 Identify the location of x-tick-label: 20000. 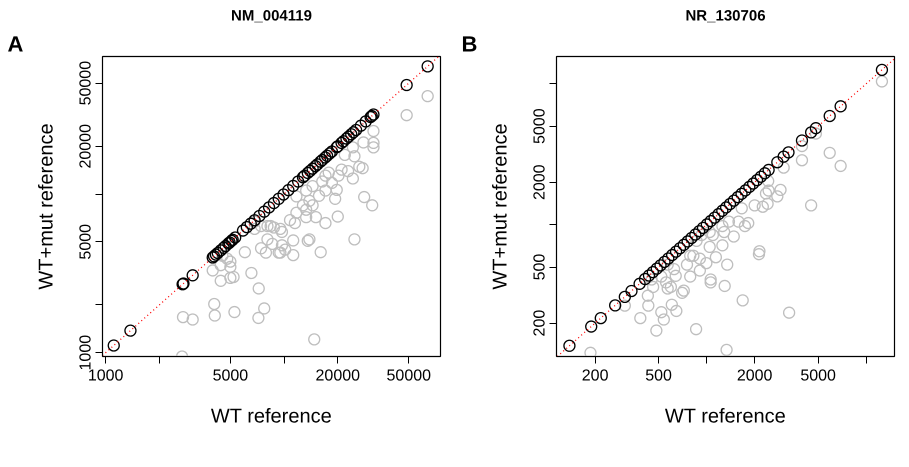
(338, 376).